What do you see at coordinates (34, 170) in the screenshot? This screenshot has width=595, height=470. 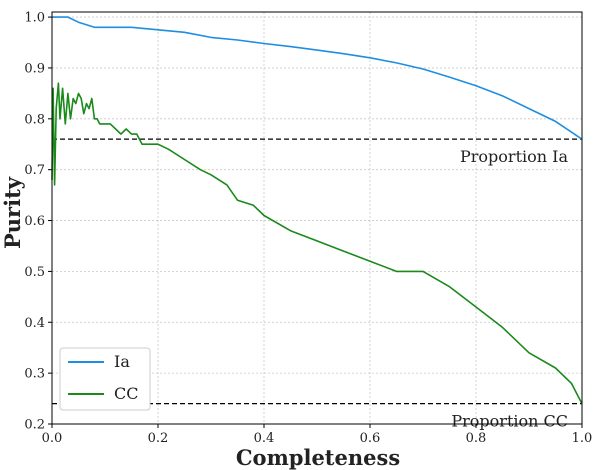 I see `y-tick-label: 0.7` at bounding box center [34, 170].